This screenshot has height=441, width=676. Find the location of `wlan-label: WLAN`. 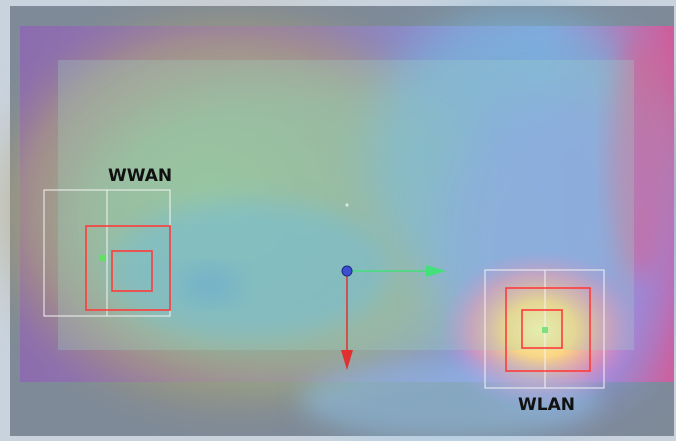

wlan-label: WLAN is located at coordinates (546, 405).